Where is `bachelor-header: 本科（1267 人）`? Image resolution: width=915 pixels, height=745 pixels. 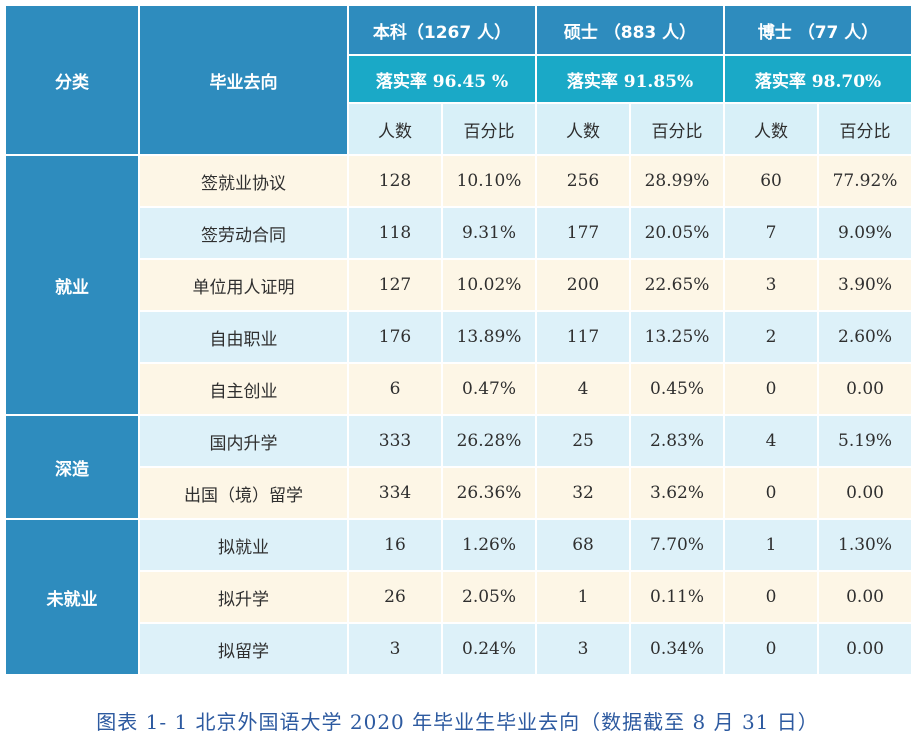
bachelor-header: 本科（1267 人） is located at coordinates (442, 30).